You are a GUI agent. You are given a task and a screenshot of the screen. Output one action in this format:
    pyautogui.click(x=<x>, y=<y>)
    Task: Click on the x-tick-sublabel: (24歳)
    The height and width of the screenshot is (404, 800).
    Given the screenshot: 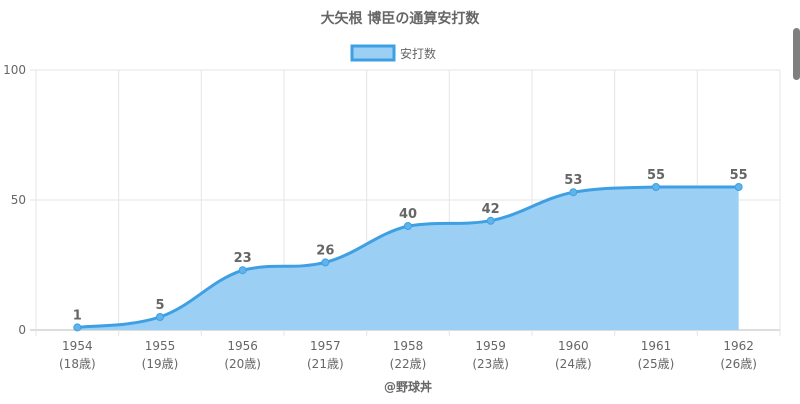 What is the action you would take?
    pyautogui.click(x=573, y=364)
    